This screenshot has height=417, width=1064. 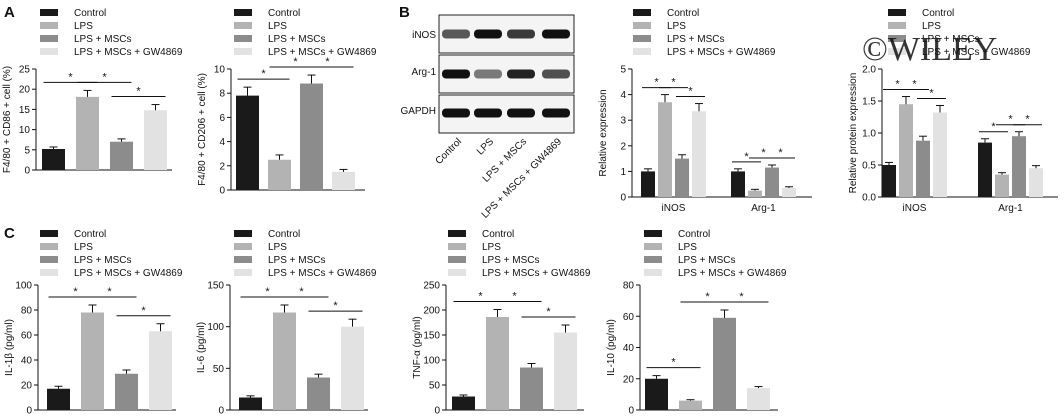 I want to click on y-tick-label: 0, so click(x=437, y=411).